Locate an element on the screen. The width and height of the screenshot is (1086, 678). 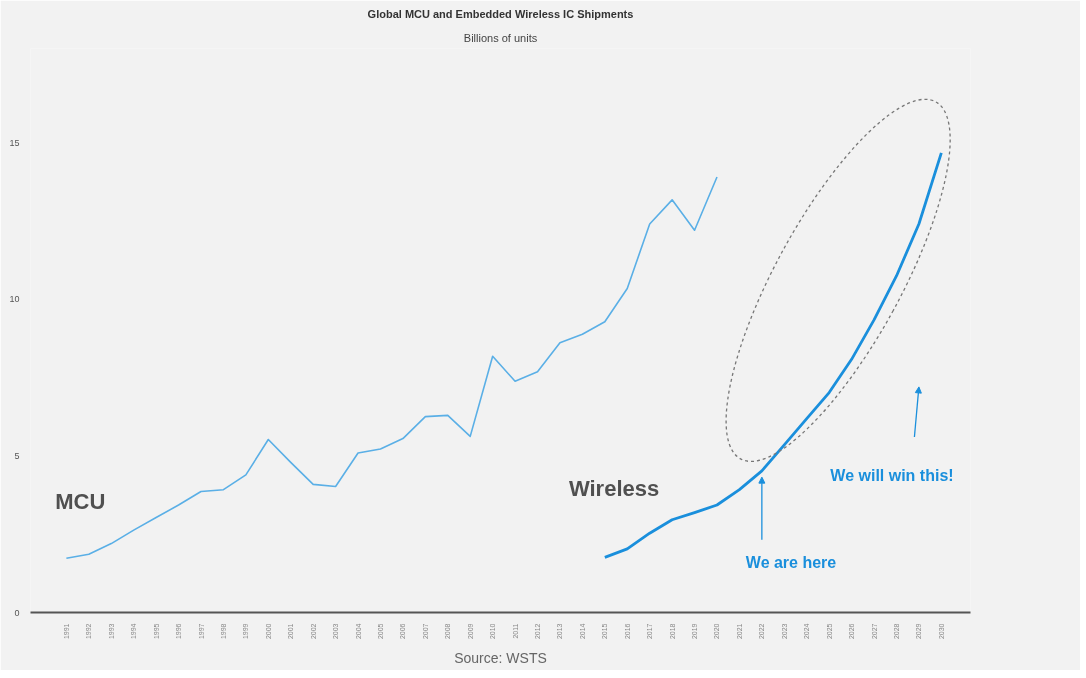
y-tick-label: 0 is located at coordinates (17, 612).